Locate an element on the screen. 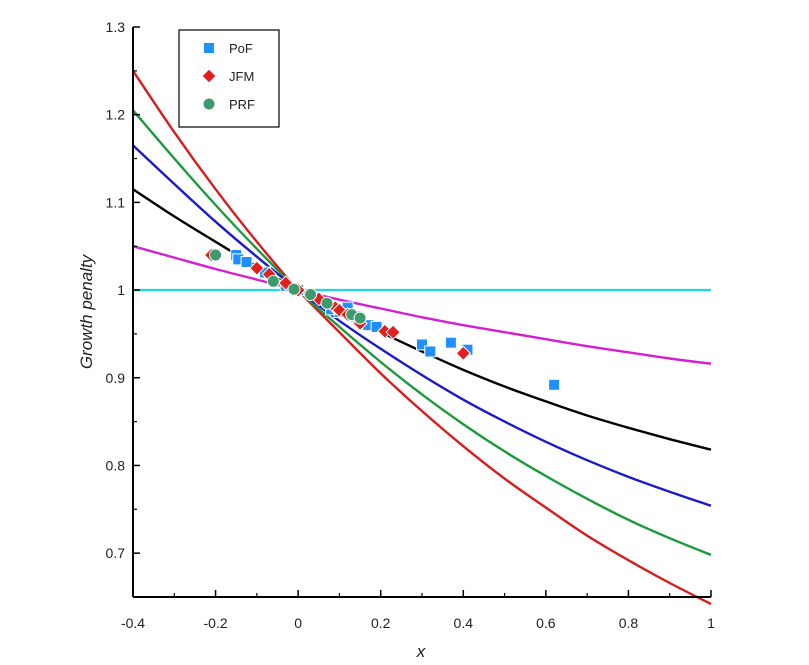  x-tick-label: 0.4 is located at coordinates (464, 623).